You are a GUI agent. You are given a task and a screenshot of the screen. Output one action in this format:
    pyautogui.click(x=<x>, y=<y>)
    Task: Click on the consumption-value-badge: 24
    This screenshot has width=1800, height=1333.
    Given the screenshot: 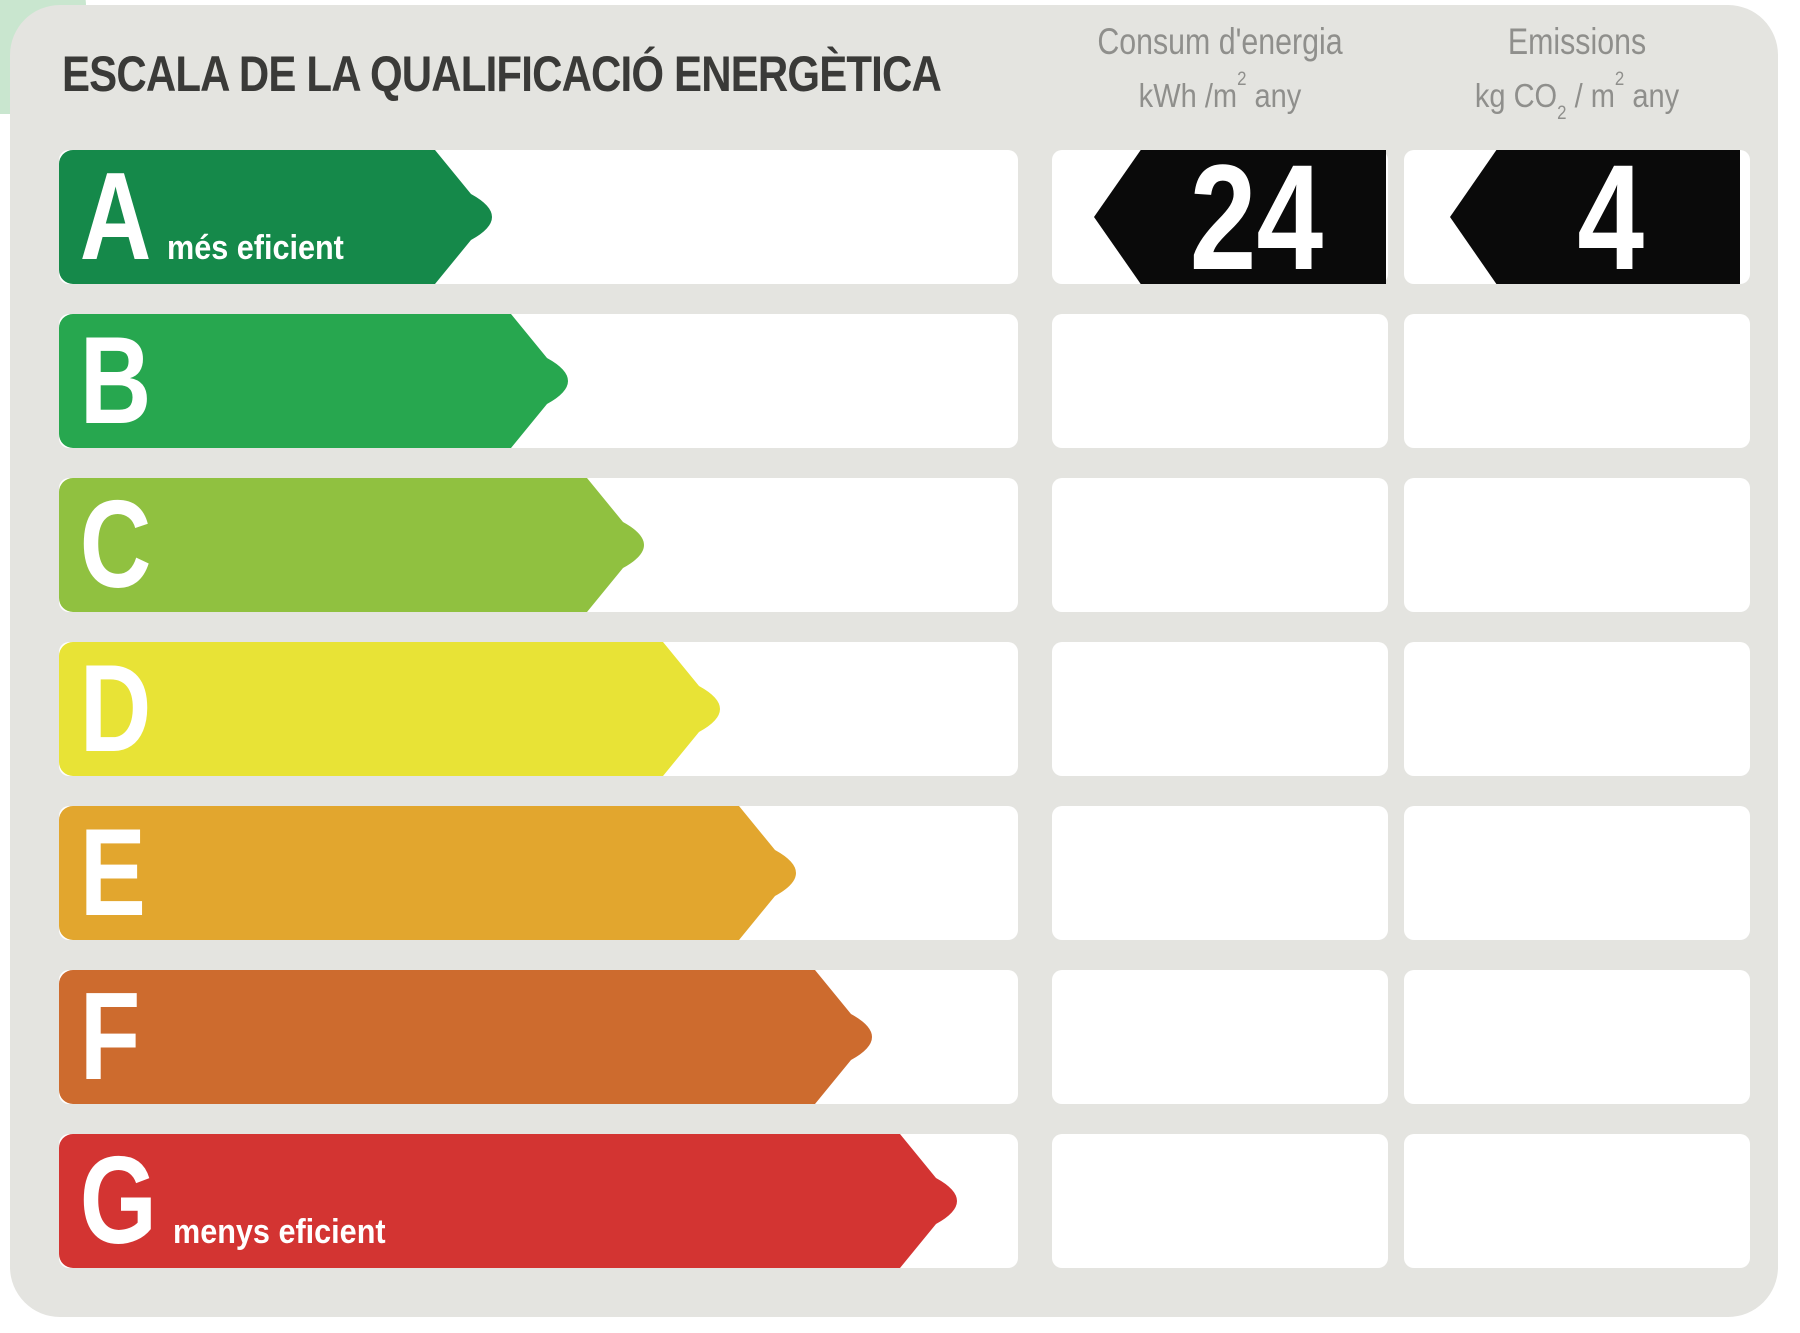 What is the action you would take?
    pyautogui.click(x=1240, y=217)
    